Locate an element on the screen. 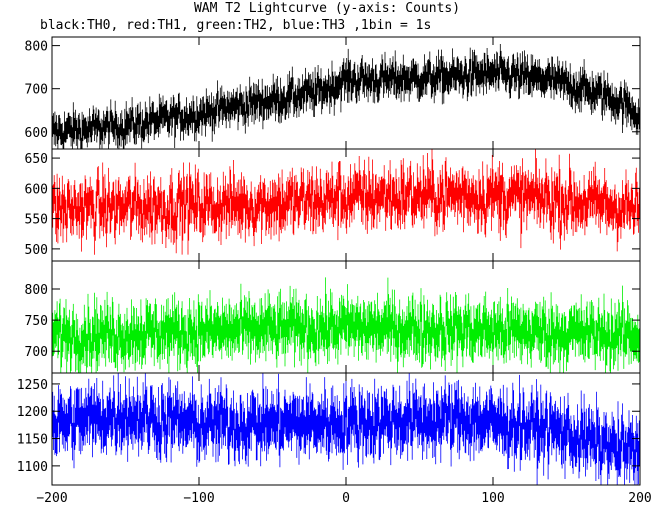  y-tick-label: 1150 is located at coordinates (32, 440).